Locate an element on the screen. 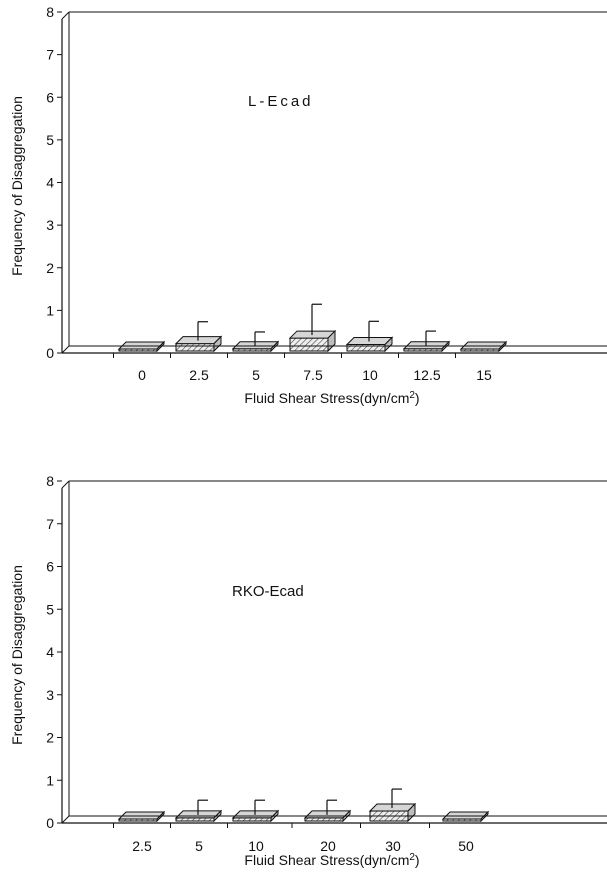 The image size is (607, 872). y-ticks-1: 0 1 2 3 4 5 6 7 8 is located at coordinates (54, 182).